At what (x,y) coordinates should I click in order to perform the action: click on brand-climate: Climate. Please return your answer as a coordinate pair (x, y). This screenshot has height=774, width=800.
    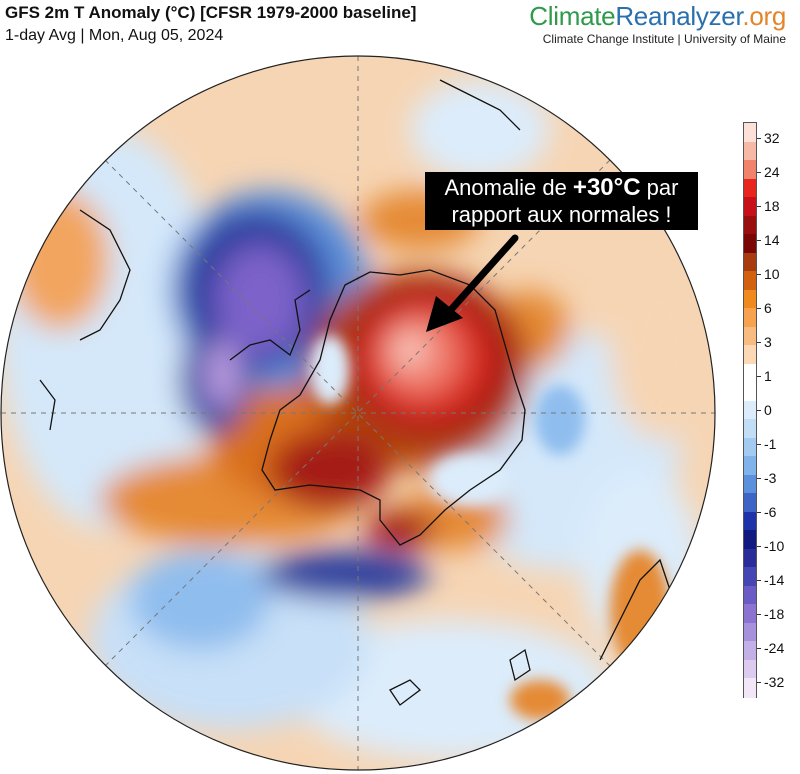
    Looking at the image, I should click on (572, 16).